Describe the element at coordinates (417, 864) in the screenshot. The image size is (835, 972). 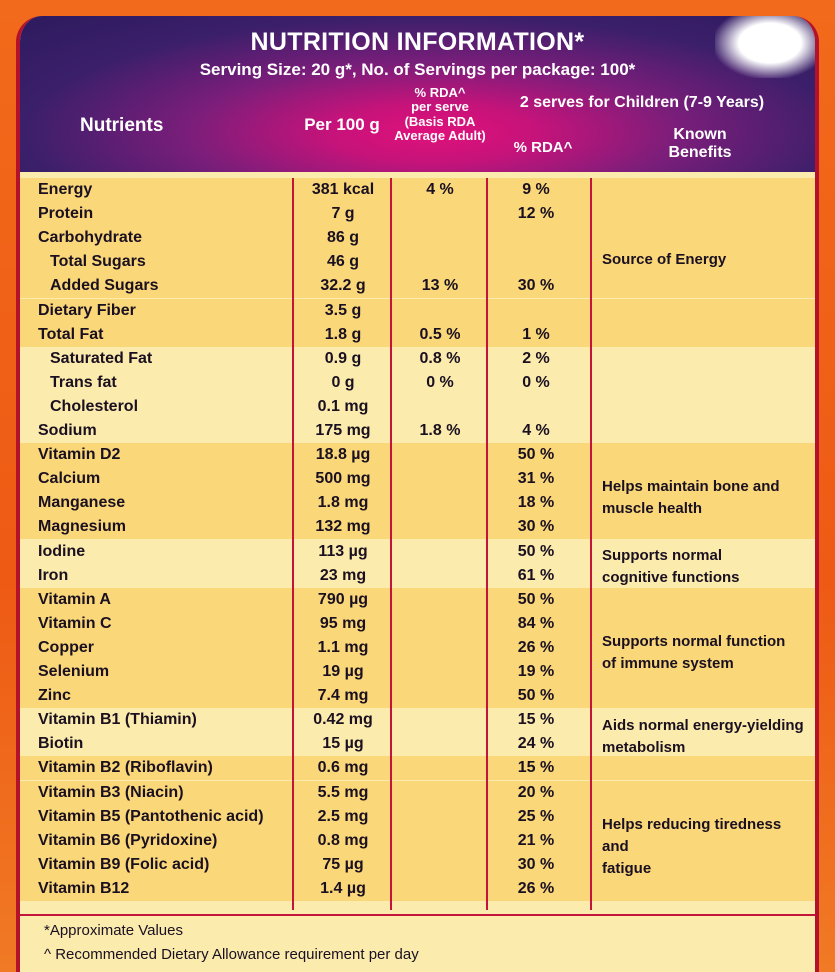
I see `table-row: Vitamin B9 (Folic acid) 75 µg 30 %` at that location.